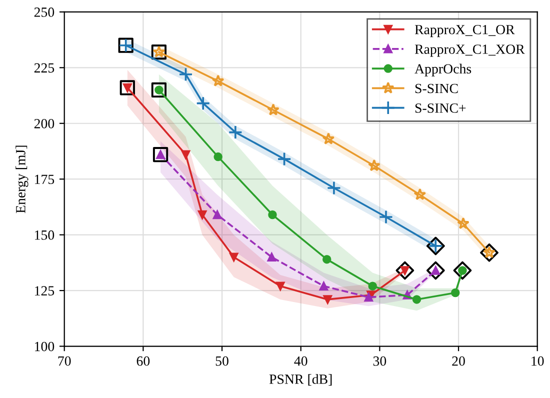  What do you see at coordinates (64, 361) in the screenshot?
I see `x-tick-label: 70` at bounding box center [64, 361].